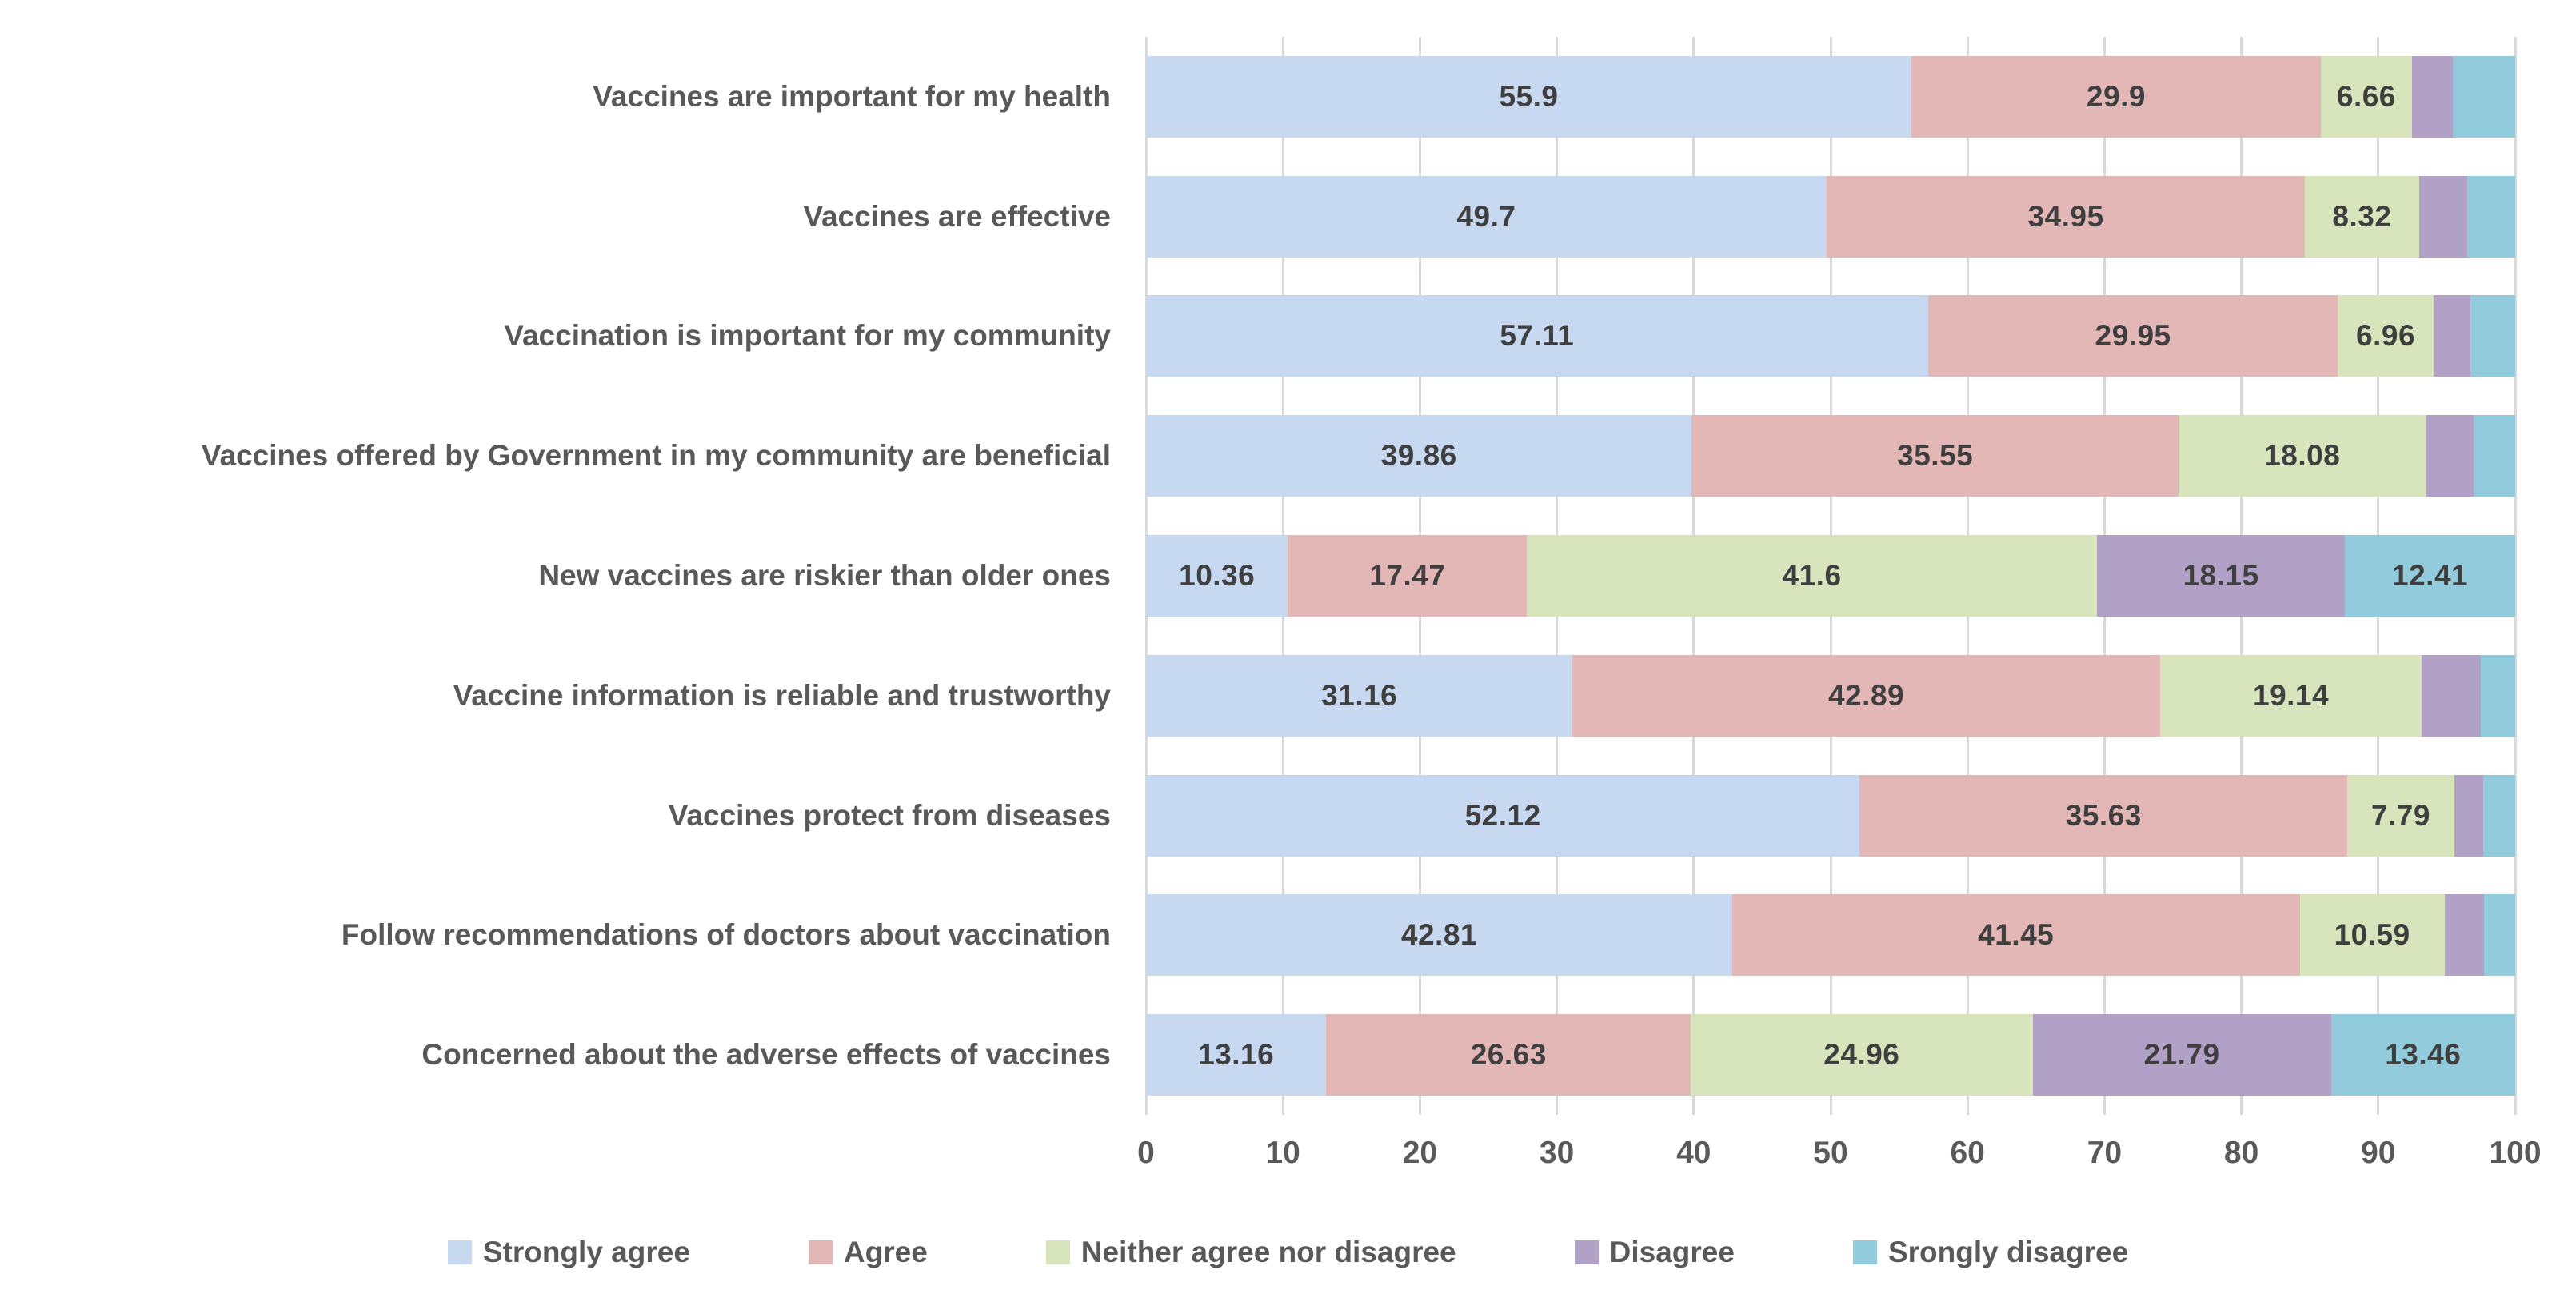 This screenshot has height=1306, width=2576. I want to click on bar-value-label: 10.36, so click(1218, 575).